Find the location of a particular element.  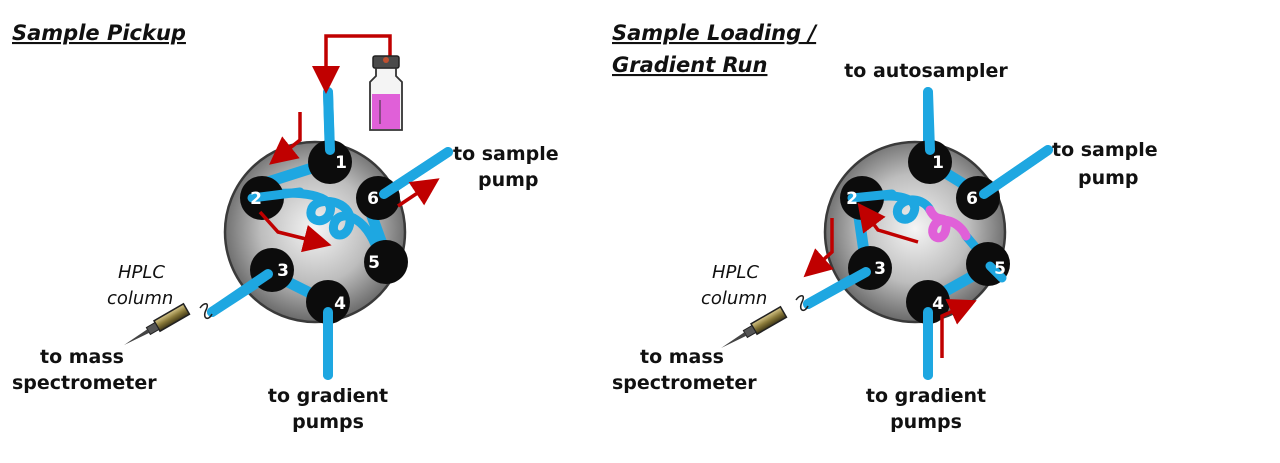

right-title-1: Sample Loading / is located at coordinates (715, 33).